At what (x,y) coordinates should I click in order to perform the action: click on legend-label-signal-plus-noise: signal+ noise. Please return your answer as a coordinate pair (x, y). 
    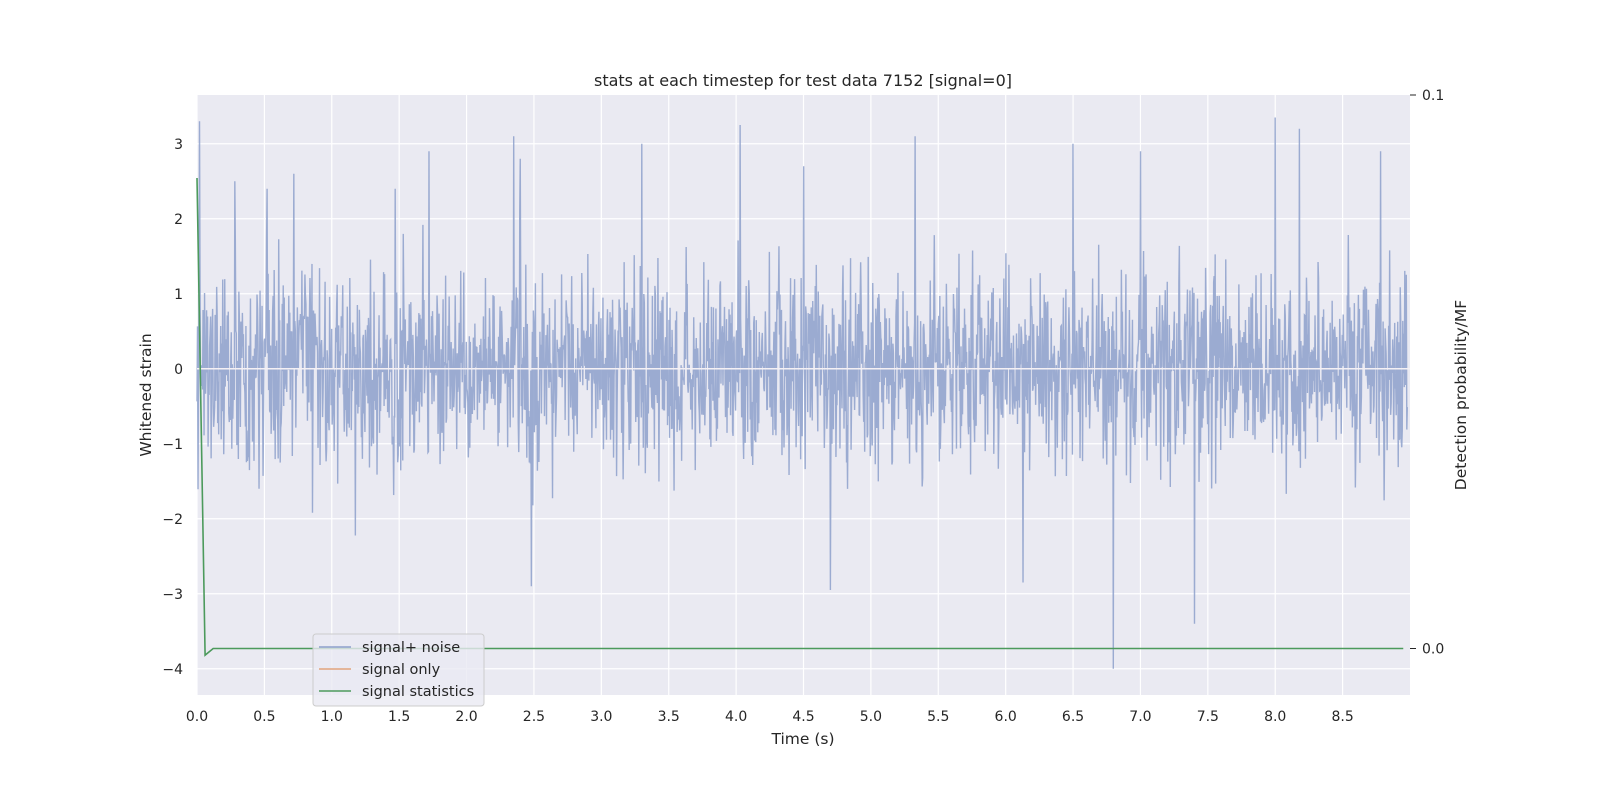
    Looking at the image, I should click on (411, 648).